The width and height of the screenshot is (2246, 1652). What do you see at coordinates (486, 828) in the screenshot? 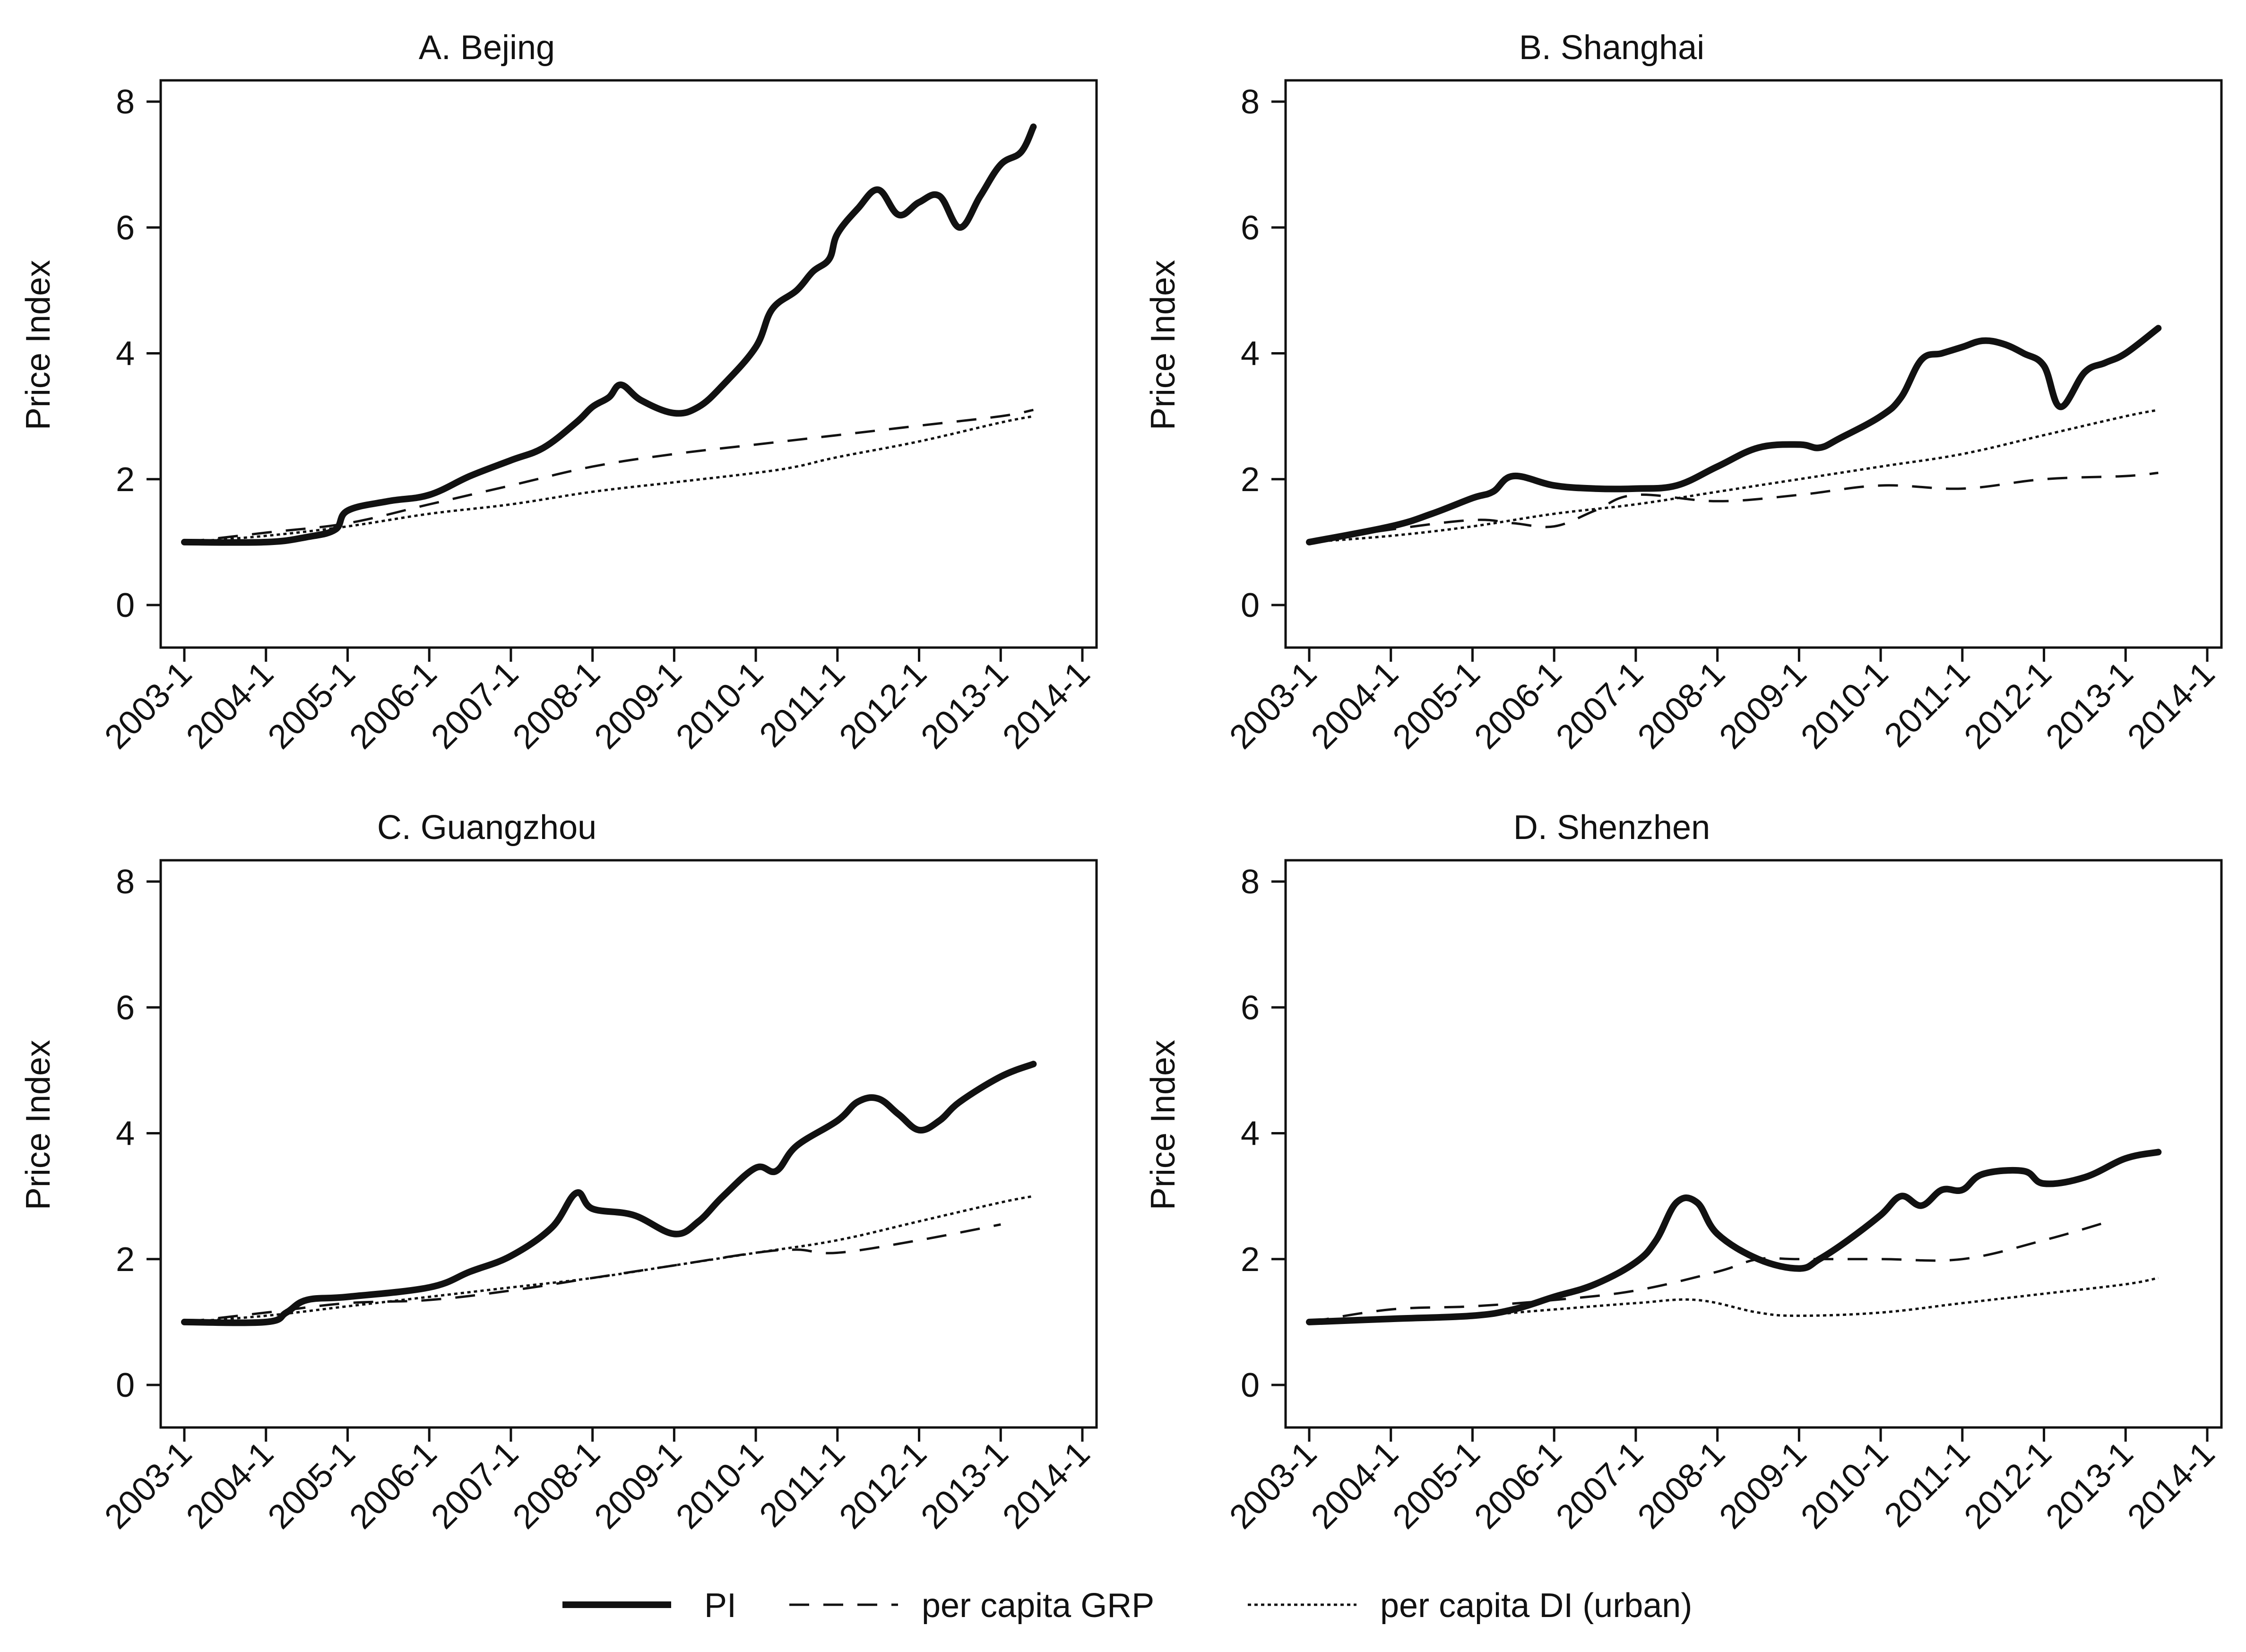
I see `panel-title: C. Guangzhou` at bounding box center [486, 828].